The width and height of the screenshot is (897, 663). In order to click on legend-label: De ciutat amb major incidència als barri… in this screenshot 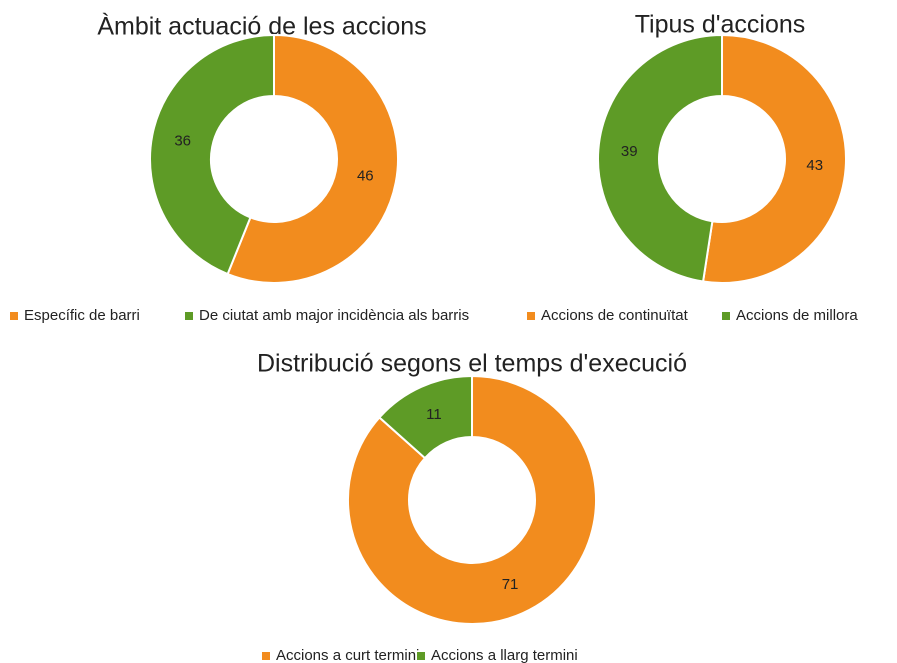, I will do `click(334, 315)`.